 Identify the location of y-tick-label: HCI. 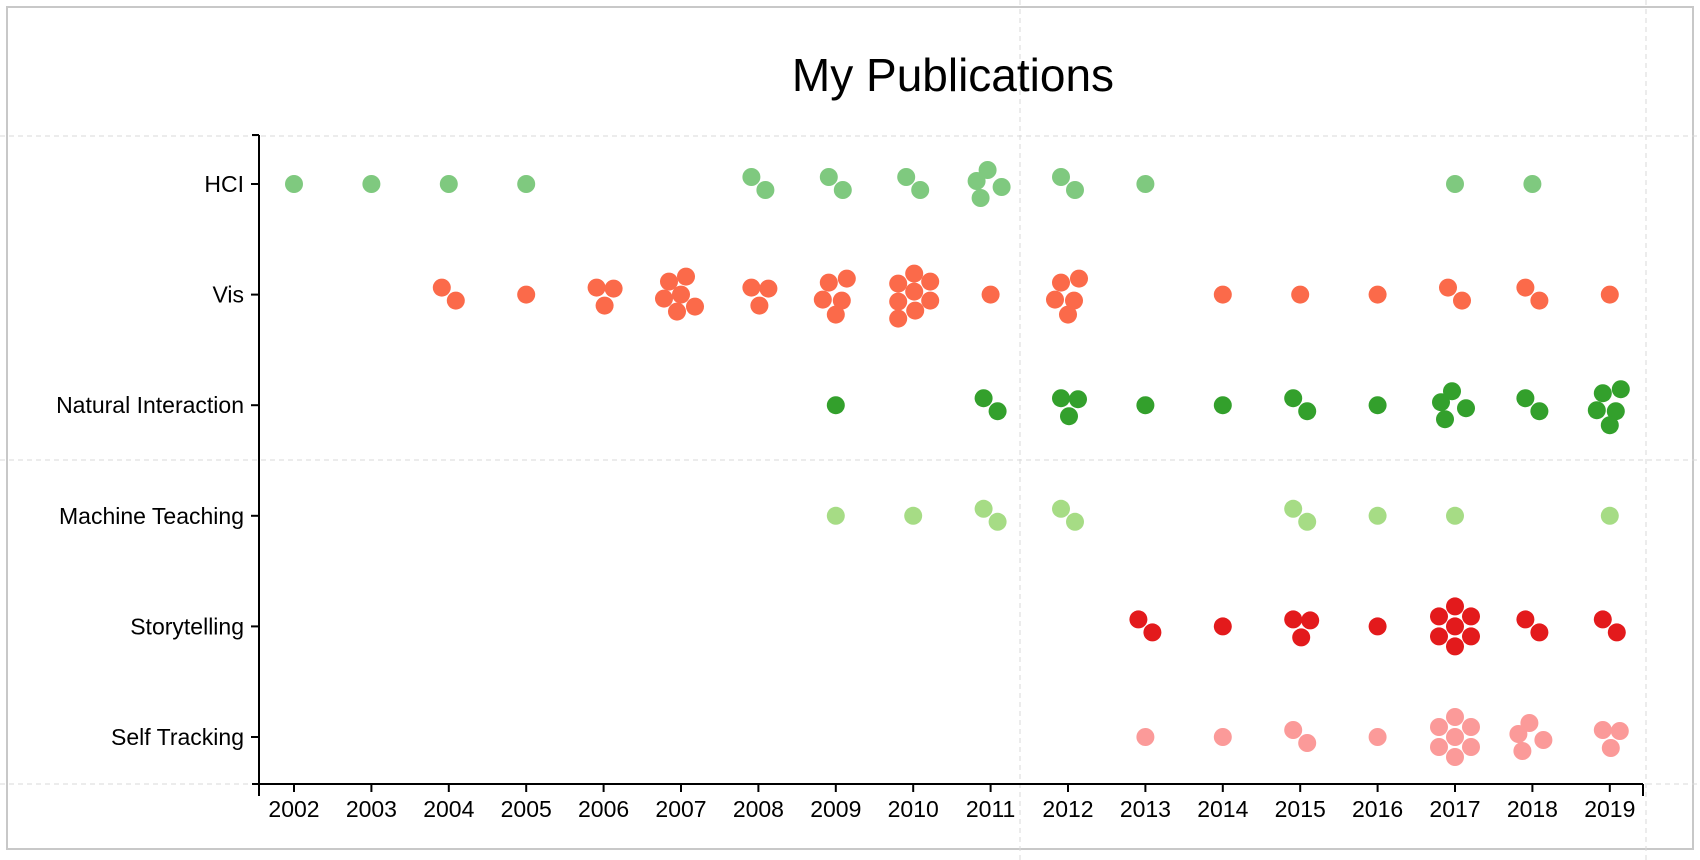
(224, 184).